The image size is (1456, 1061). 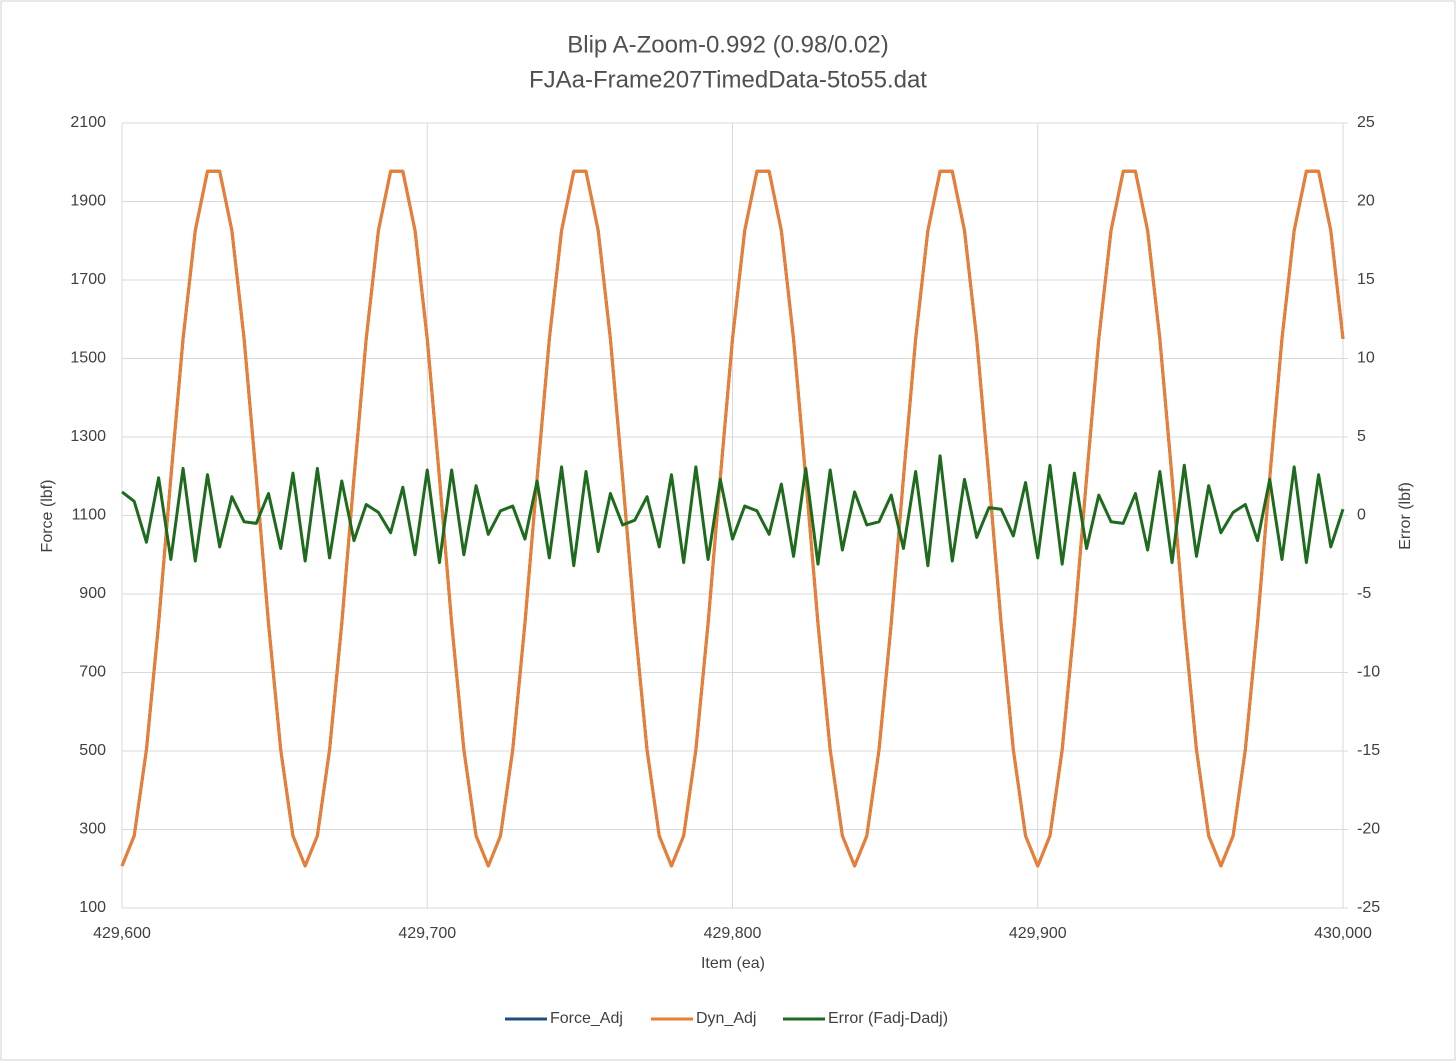 What do you see at coordinates (1364, 593) in the screenshot?
I see `y2-tick-label: -5` at bounding box center [1364, 593].